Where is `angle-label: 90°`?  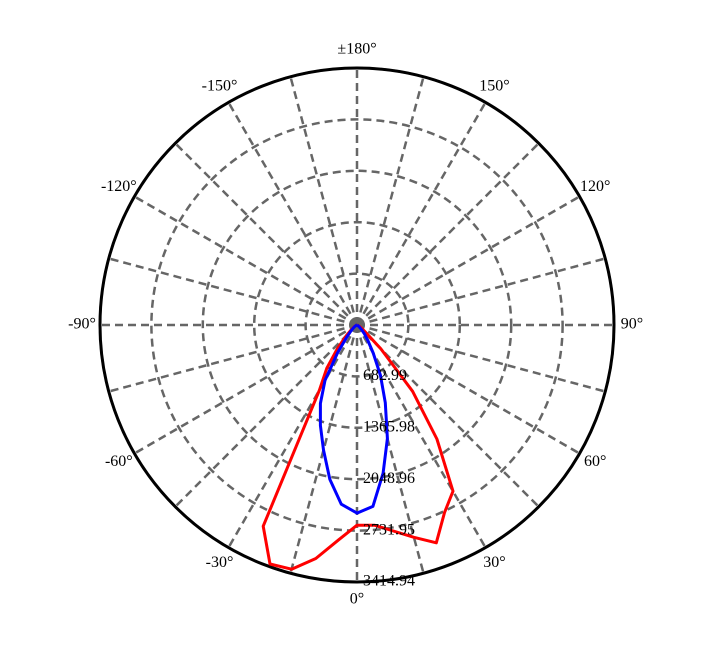
angle-label: 90° is located at coordinates (632, 324).